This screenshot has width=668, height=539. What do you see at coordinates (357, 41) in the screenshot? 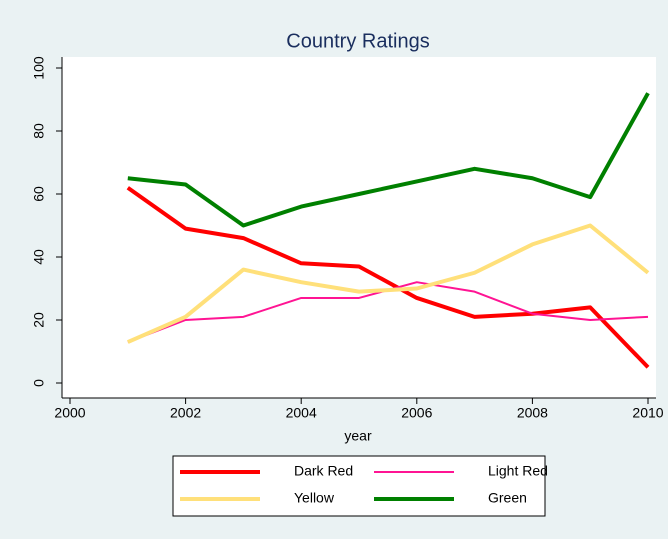
I see `chart-title: Country Ratings` at bounding box center [357, 41].